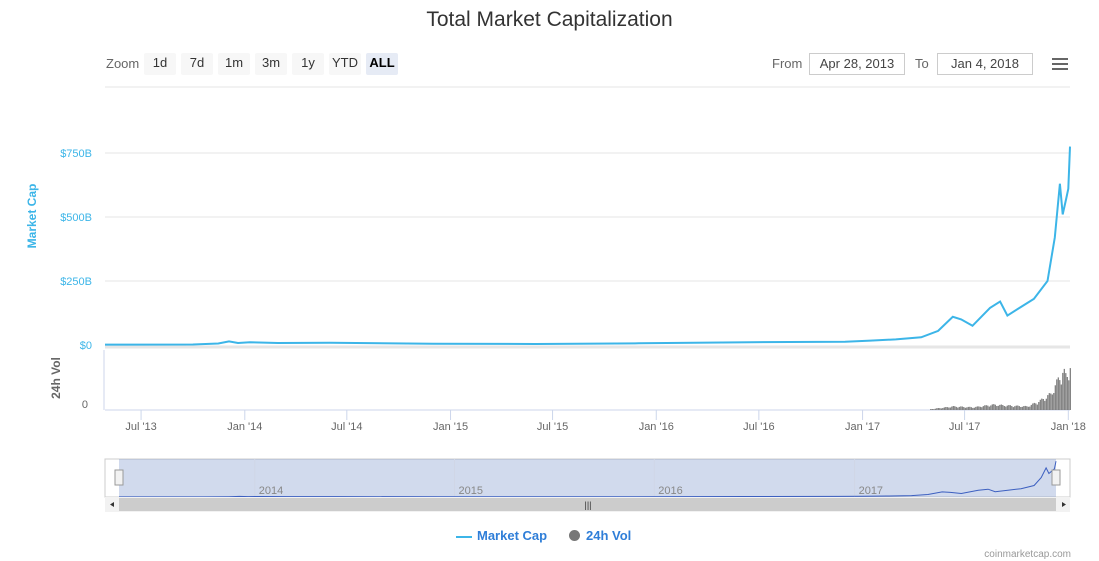 The image size is (1099, 561). Describe the element at coordinates (140, 427) in the screenshot. I see `x-tick-label: Jul '13` at that location.